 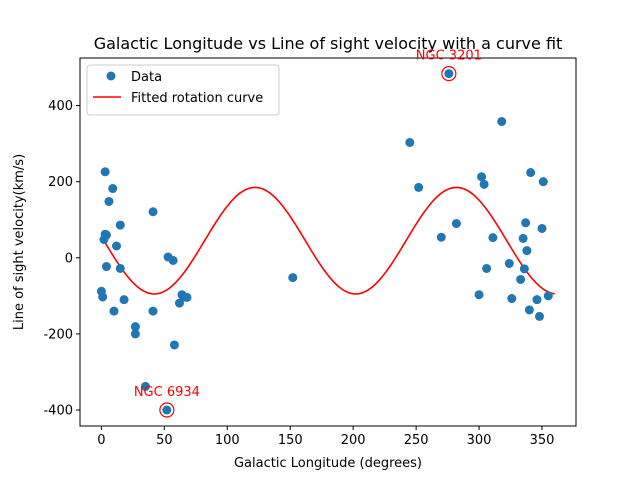 I want to click on y-tick-label: 0, so click(x=69, y=258).